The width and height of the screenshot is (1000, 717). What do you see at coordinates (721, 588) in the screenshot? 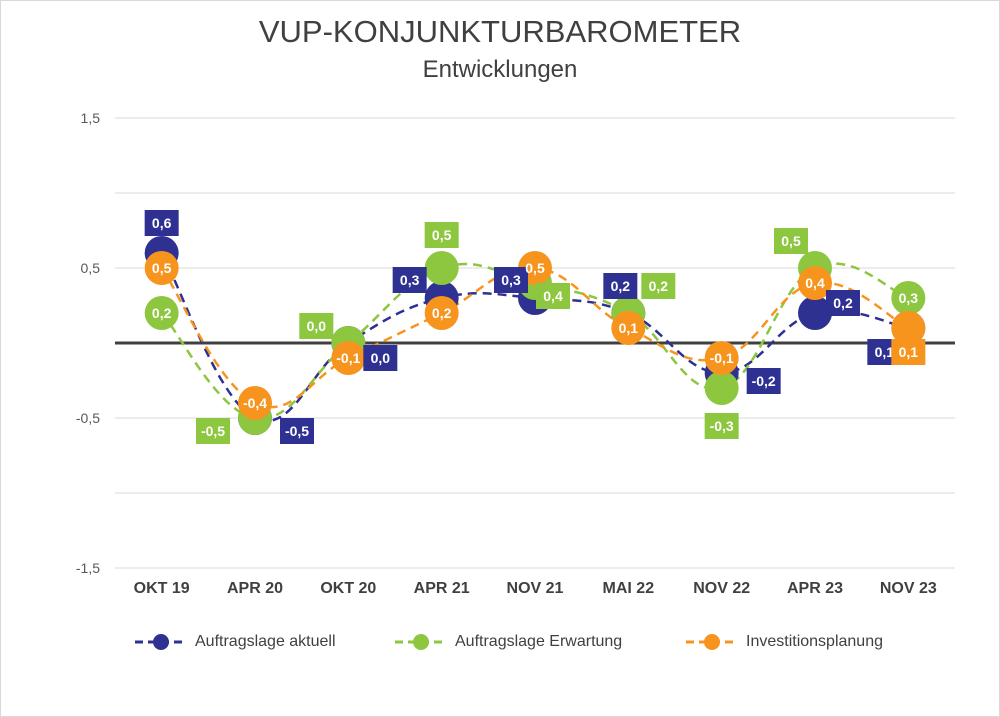
I see `x-tick-label: NOV 22` at bounding box center [721, 588].